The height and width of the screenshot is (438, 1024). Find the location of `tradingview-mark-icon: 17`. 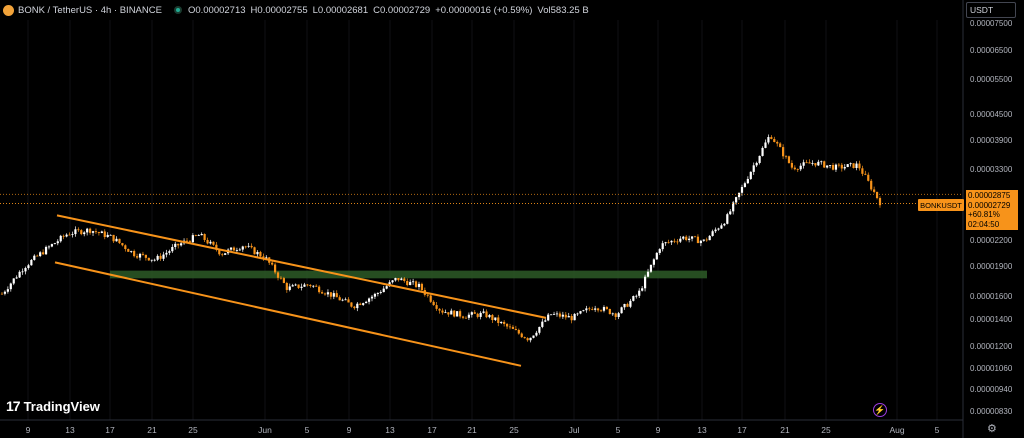

tradingview-mark-icon: 17 is located at coordinates (13, 406).